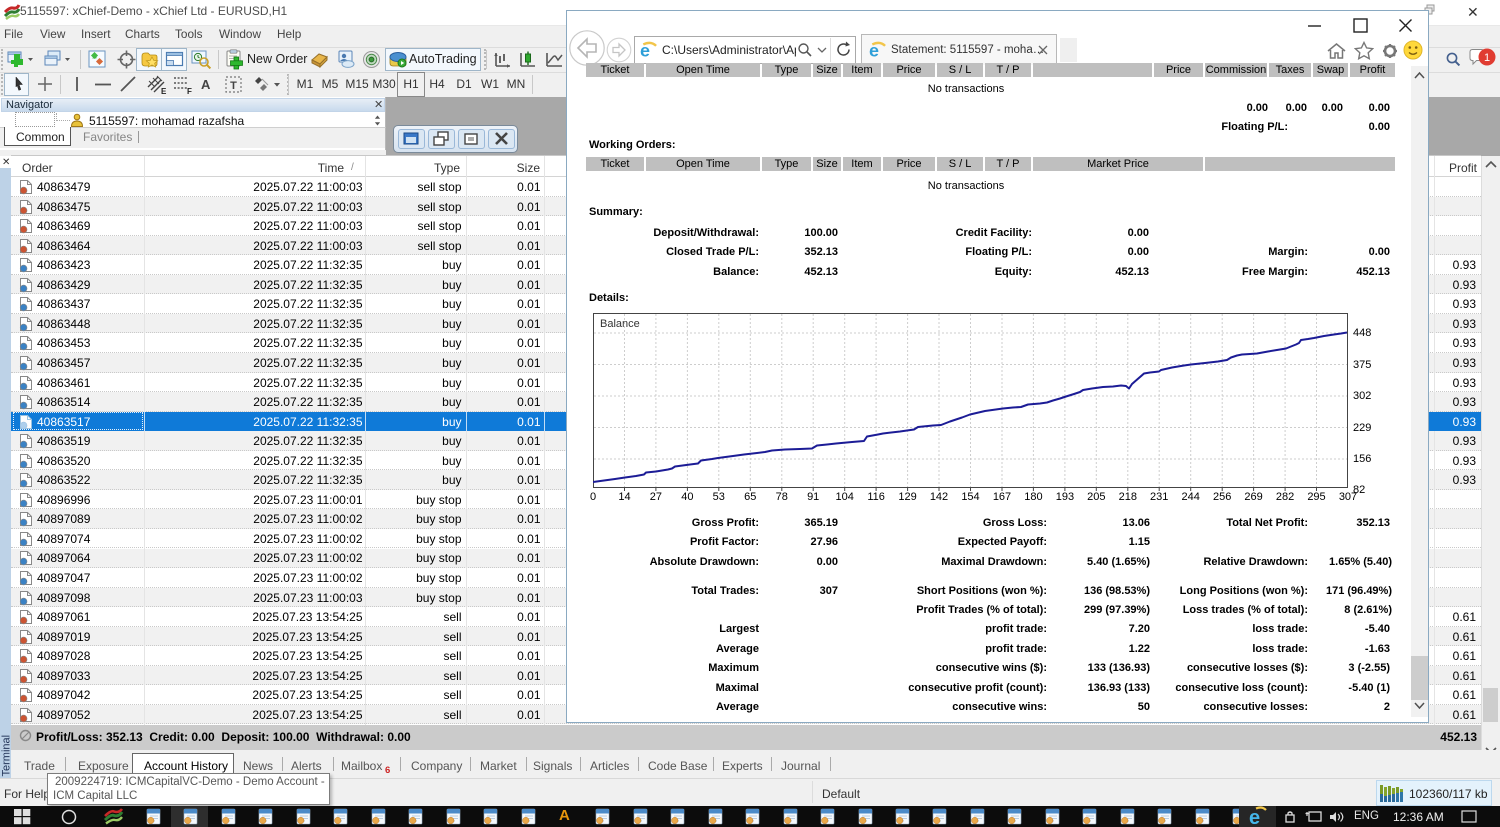  I want to click on svg-text: F, so click(189, 91).